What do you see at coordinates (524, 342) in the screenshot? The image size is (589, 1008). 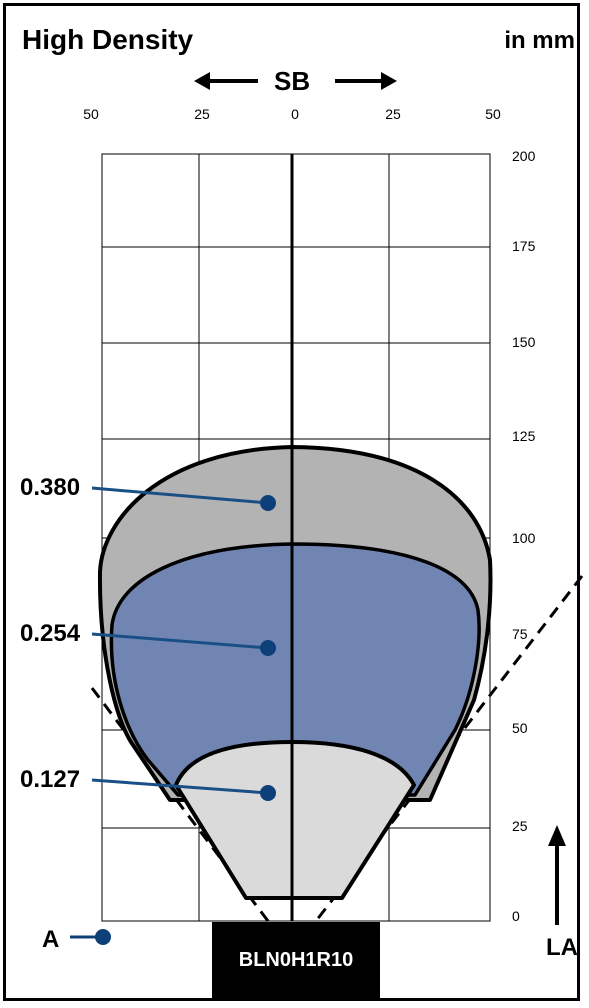 I see `y-tick-label: 150` at bounding box center [524, 342].